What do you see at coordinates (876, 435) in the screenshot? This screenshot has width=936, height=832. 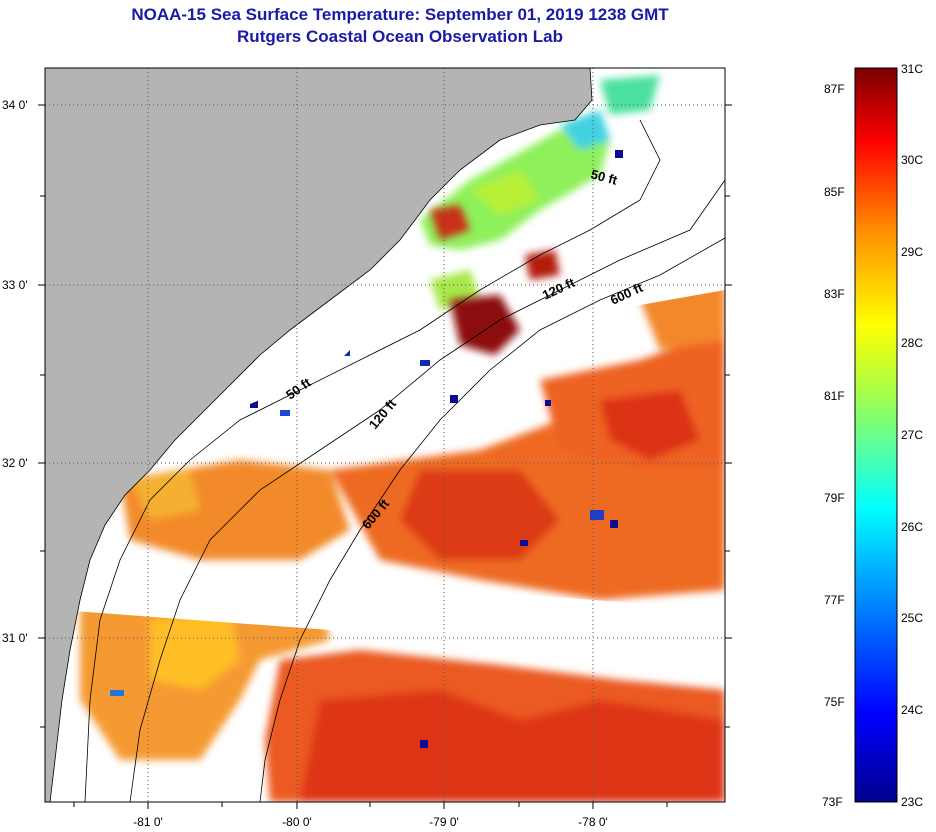 I see `colorbar` at bounding box center [876, 435].